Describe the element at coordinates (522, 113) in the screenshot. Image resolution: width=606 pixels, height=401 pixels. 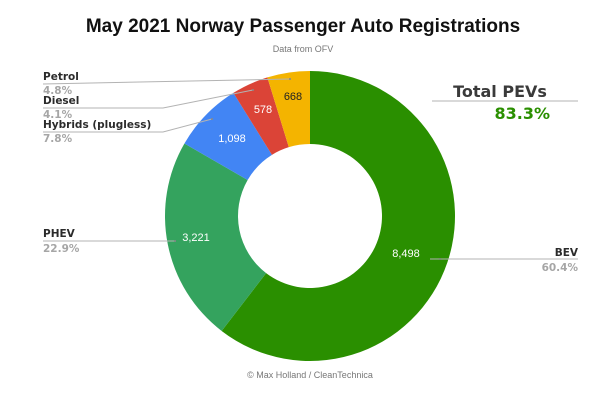
I see `total-pevs-value: 83.3%` at that location.